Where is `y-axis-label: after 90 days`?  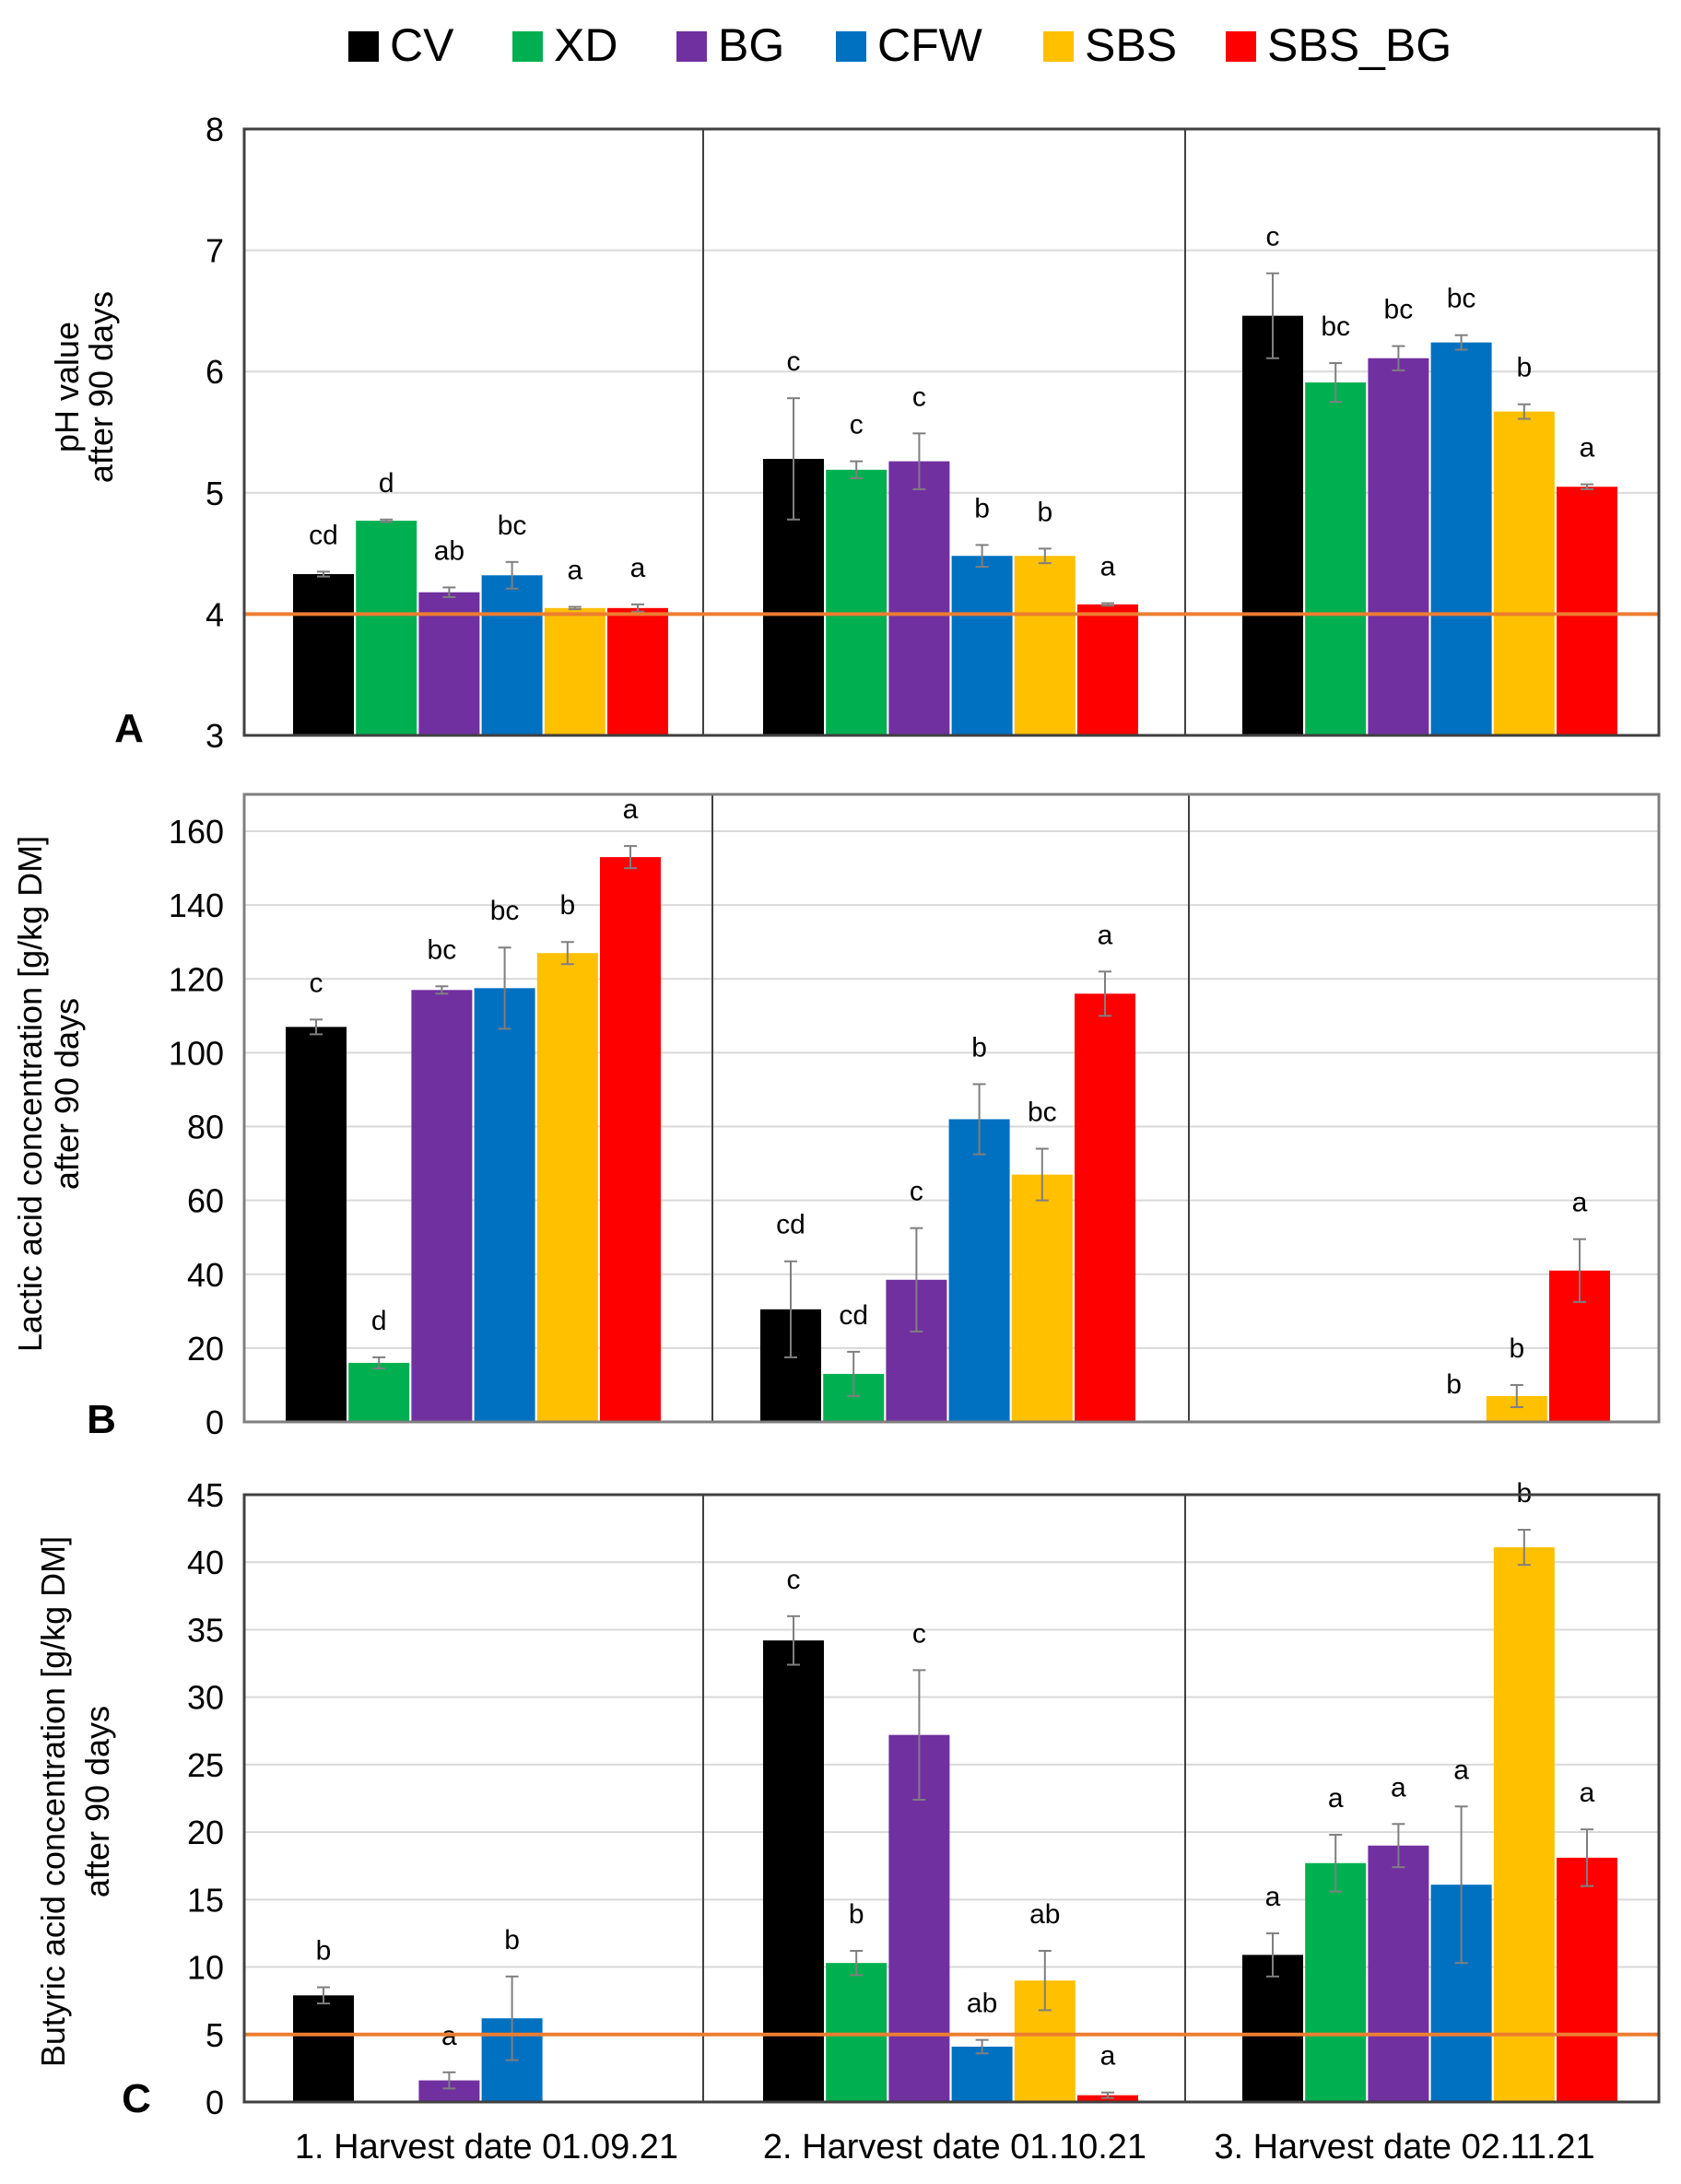
y-axis-label: after 90 days is located at coordinates (101, 387).